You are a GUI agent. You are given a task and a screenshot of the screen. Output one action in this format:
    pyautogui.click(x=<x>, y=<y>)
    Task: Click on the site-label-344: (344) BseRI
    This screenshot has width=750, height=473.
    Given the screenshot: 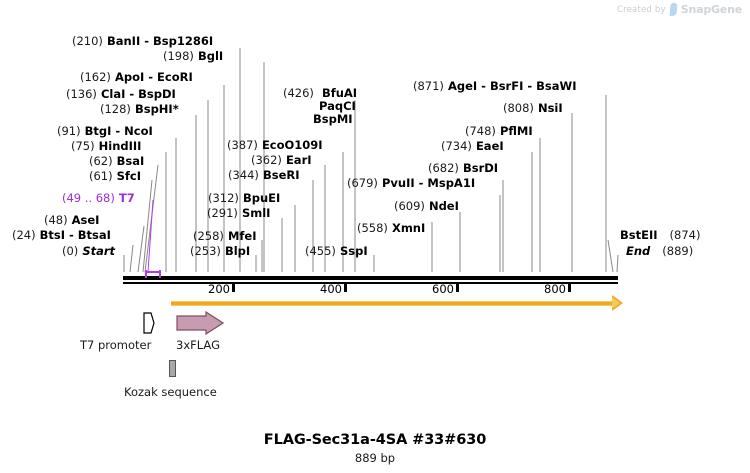 What is the action you would take?
    pyautogui.click(x=264, y=175)
    